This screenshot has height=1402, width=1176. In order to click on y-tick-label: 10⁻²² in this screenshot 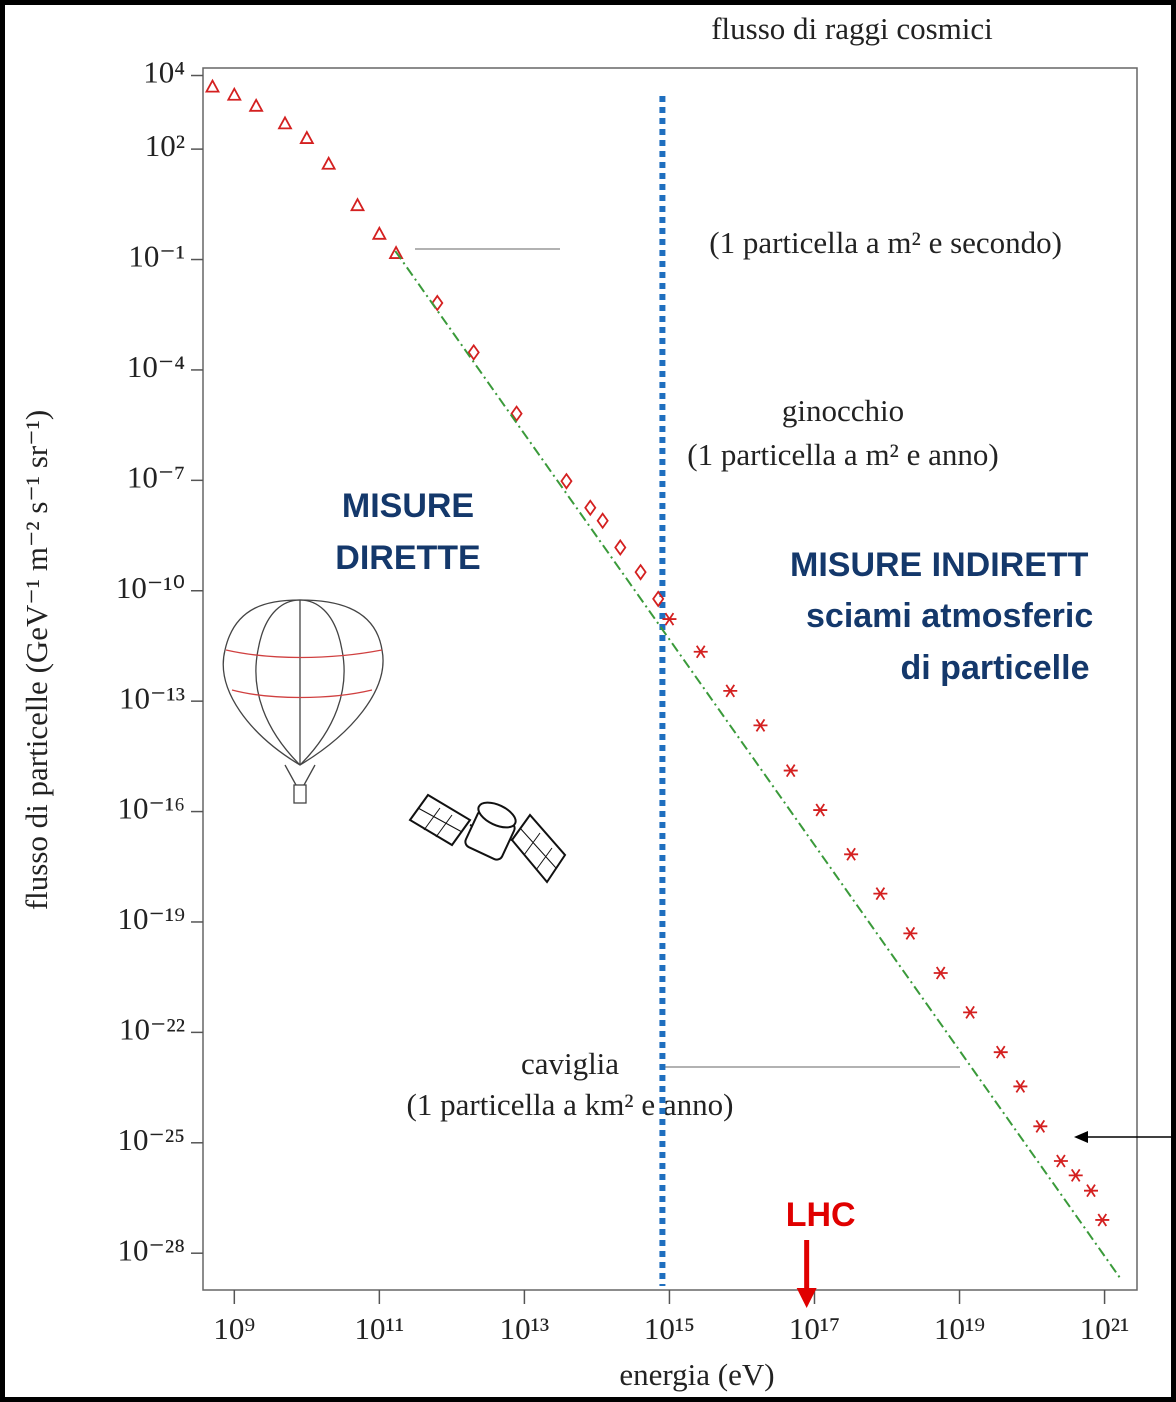, I will do `click(152, 1028)`.